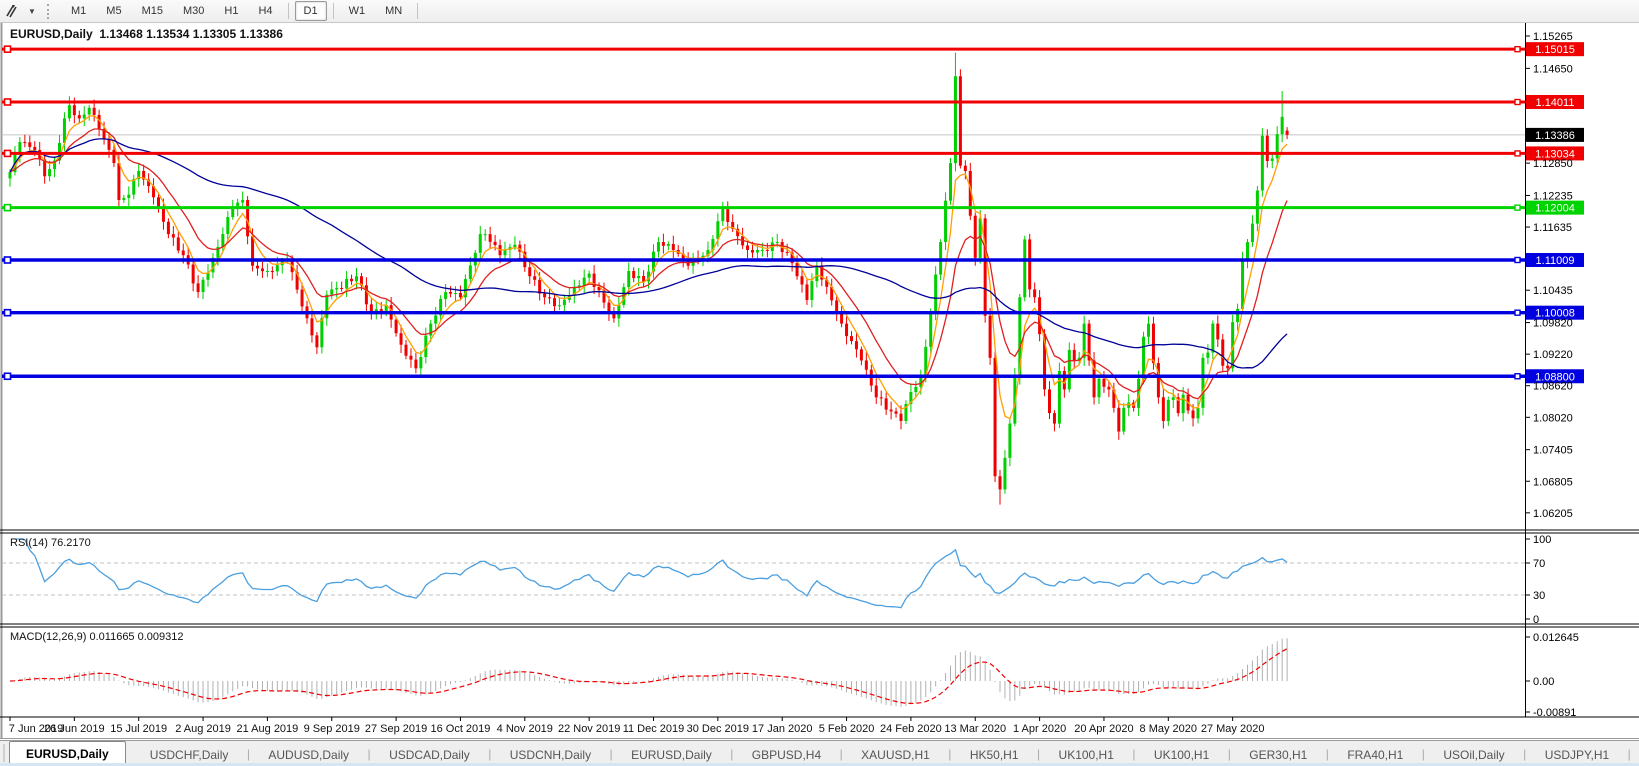 This screenshot has width=1639, height=766. Describe the element at coordinates (994, 754) in the screenshot. I see `tab-hk50-h1: HK50,H1` at that location.